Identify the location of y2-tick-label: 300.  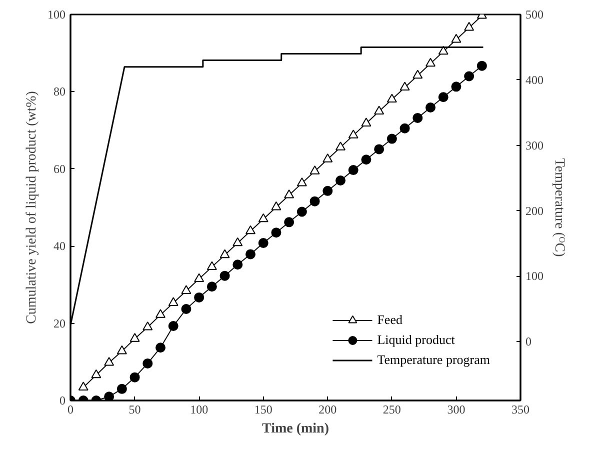
(535, 145).